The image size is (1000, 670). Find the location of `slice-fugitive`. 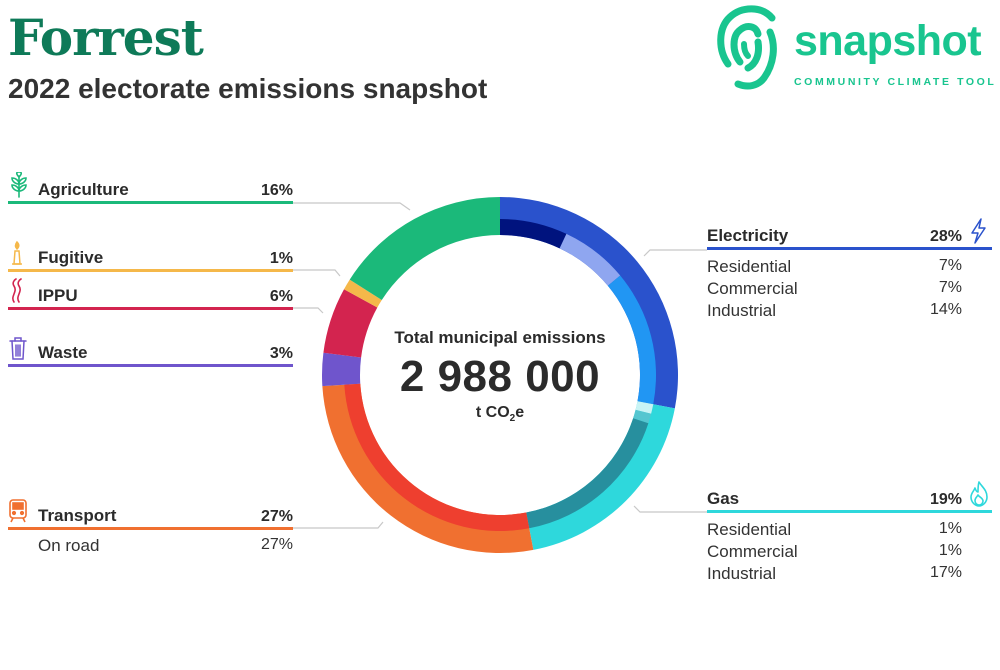

slice-fugitive is located at coordinates (363, 293).